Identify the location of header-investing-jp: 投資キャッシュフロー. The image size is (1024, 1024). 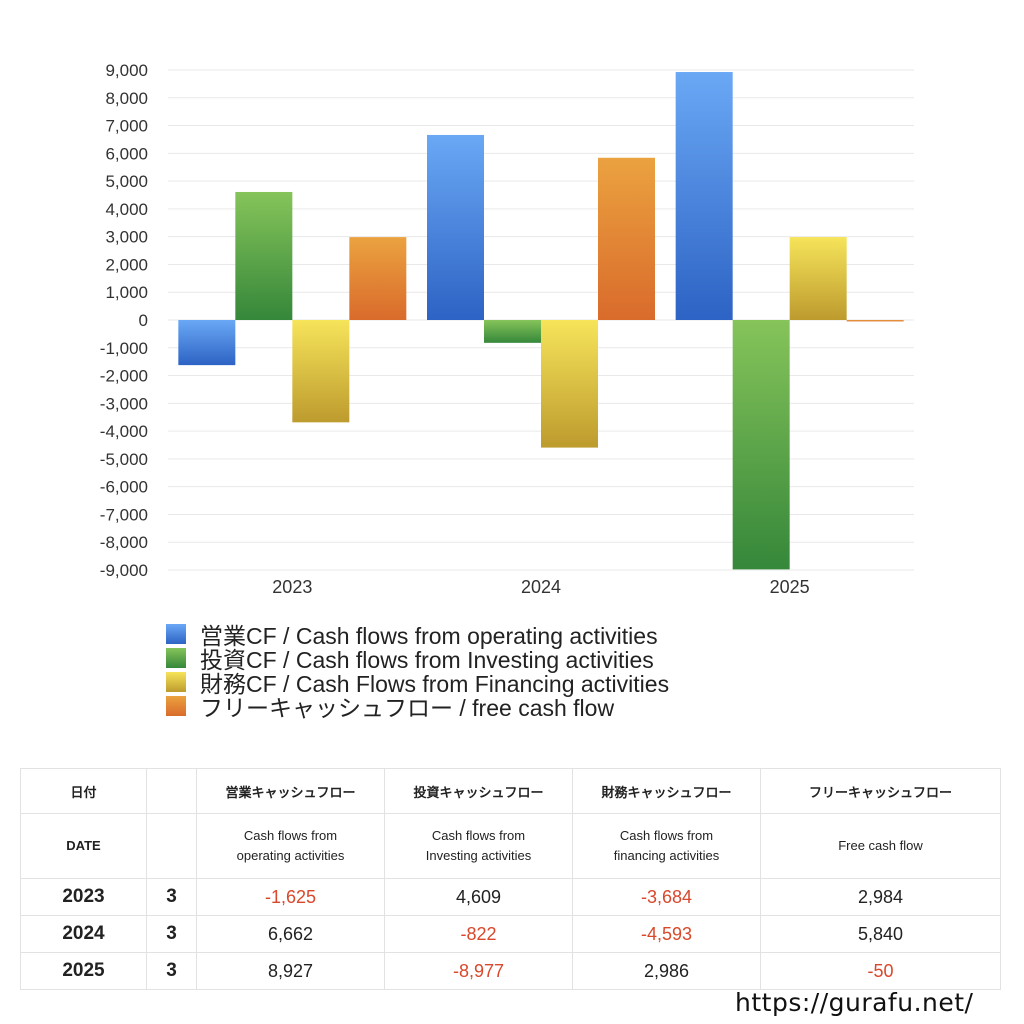
(478, 791).